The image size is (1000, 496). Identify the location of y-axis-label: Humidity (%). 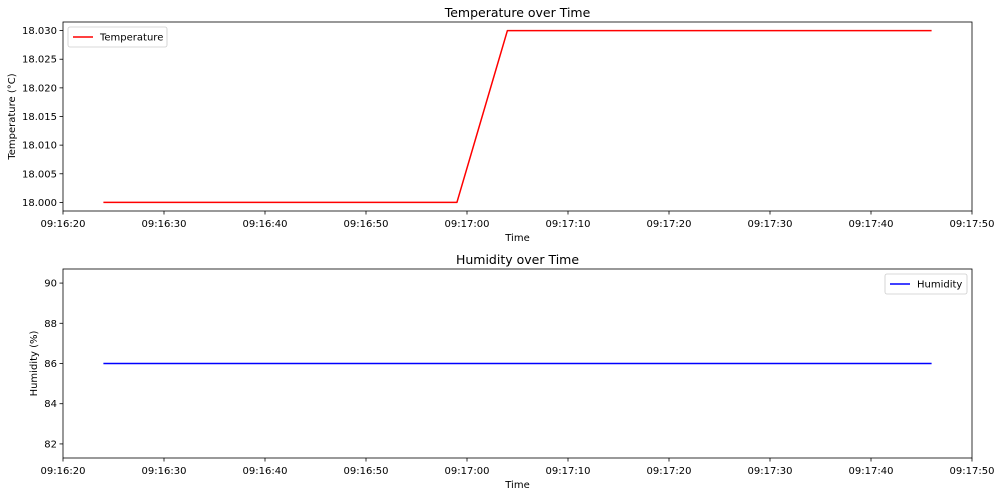
(34, 363).